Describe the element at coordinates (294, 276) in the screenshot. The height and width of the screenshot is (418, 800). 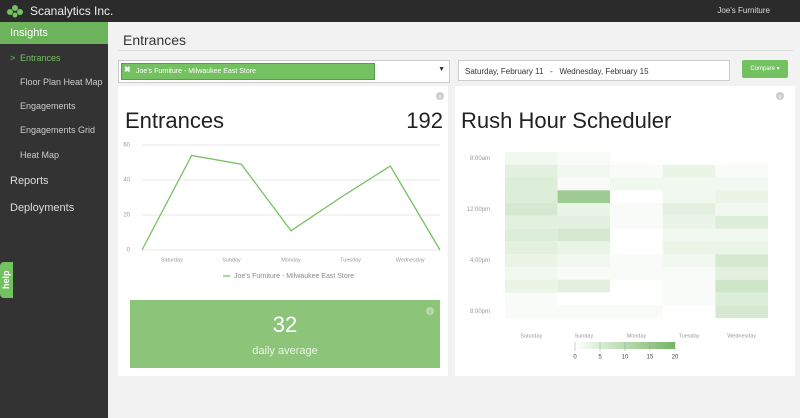
I see `legend-label: Joe's Furniture - Milwaukee East Store` at that location.